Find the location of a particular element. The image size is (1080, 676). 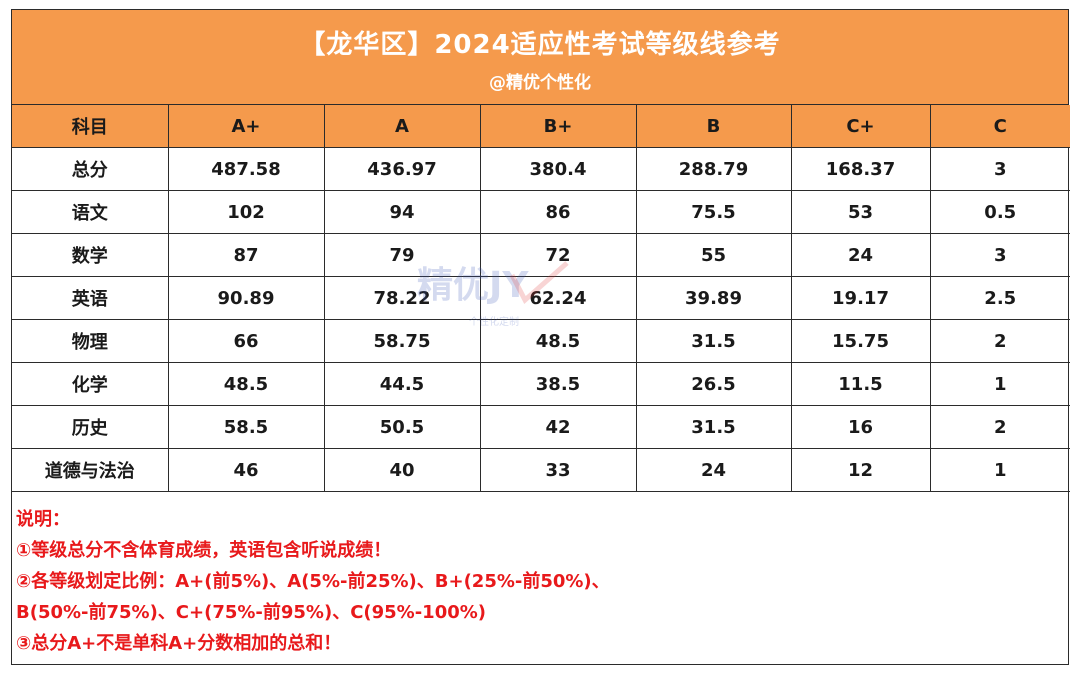

score-cell: 44.5 is located at coordinates (402, 384).